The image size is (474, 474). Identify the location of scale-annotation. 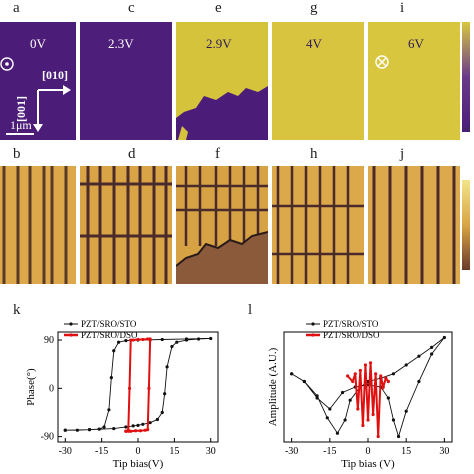
(35, 96).